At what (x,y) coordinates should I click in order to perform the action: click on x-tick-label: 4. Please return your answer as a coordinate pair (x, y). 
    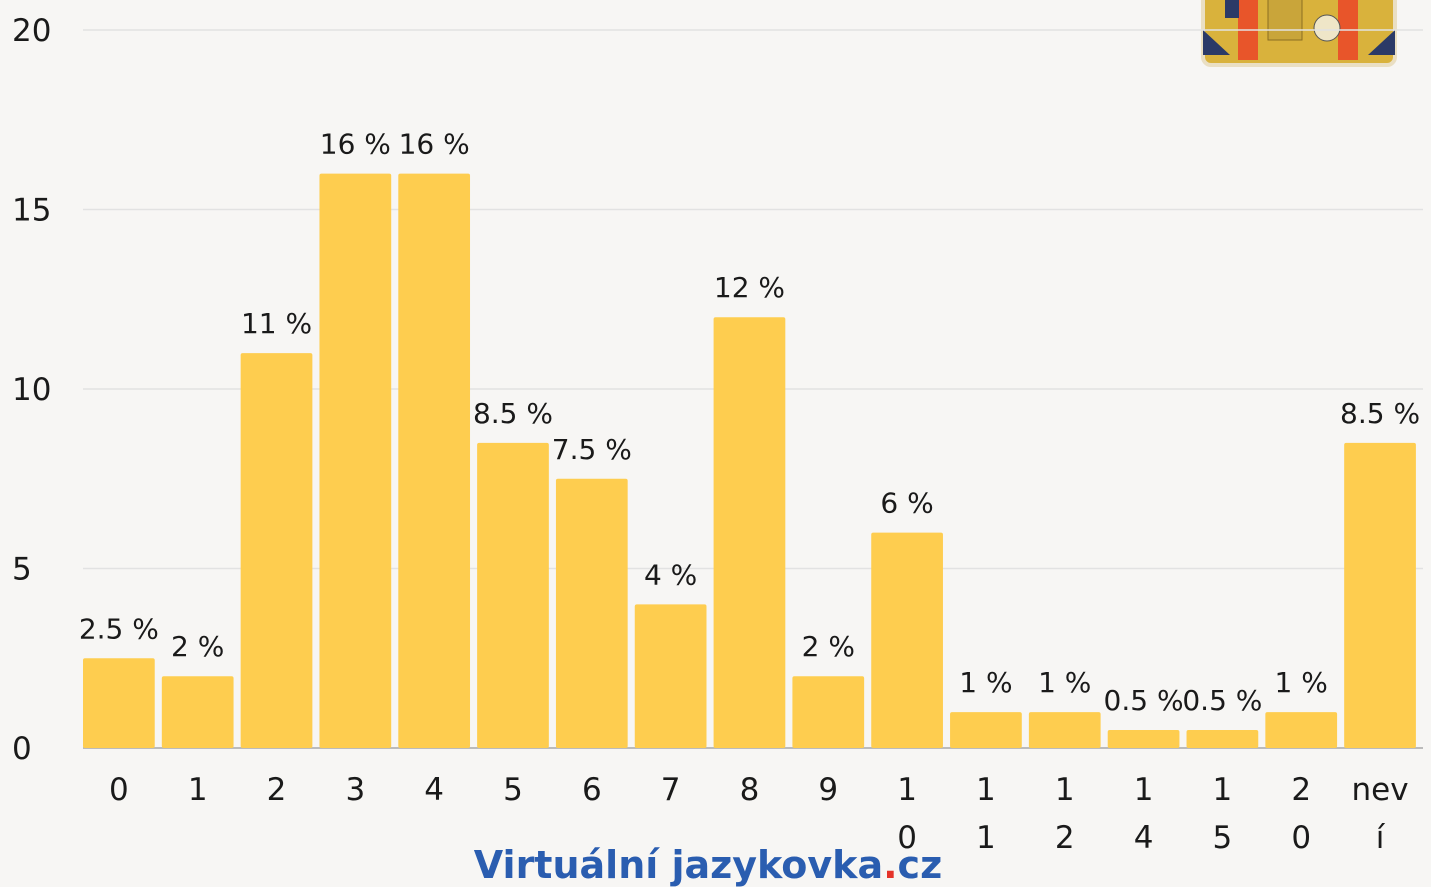
    Looking at the image, I should click on (434, 790).